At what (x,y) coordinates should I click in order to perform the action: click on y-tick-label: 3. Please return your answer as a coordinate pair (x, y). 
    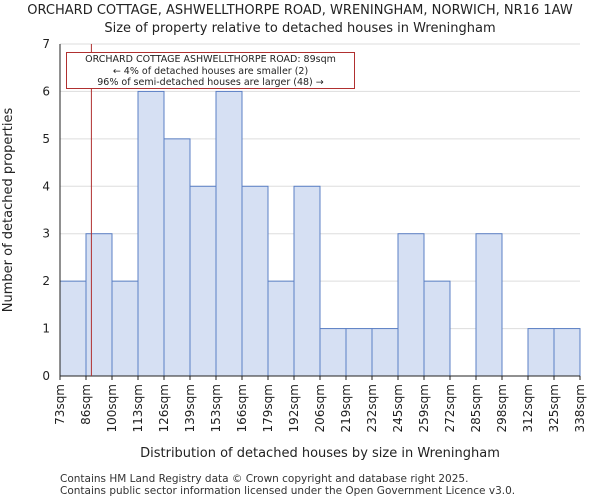
    Looking at the image, I should click on (46, 234).